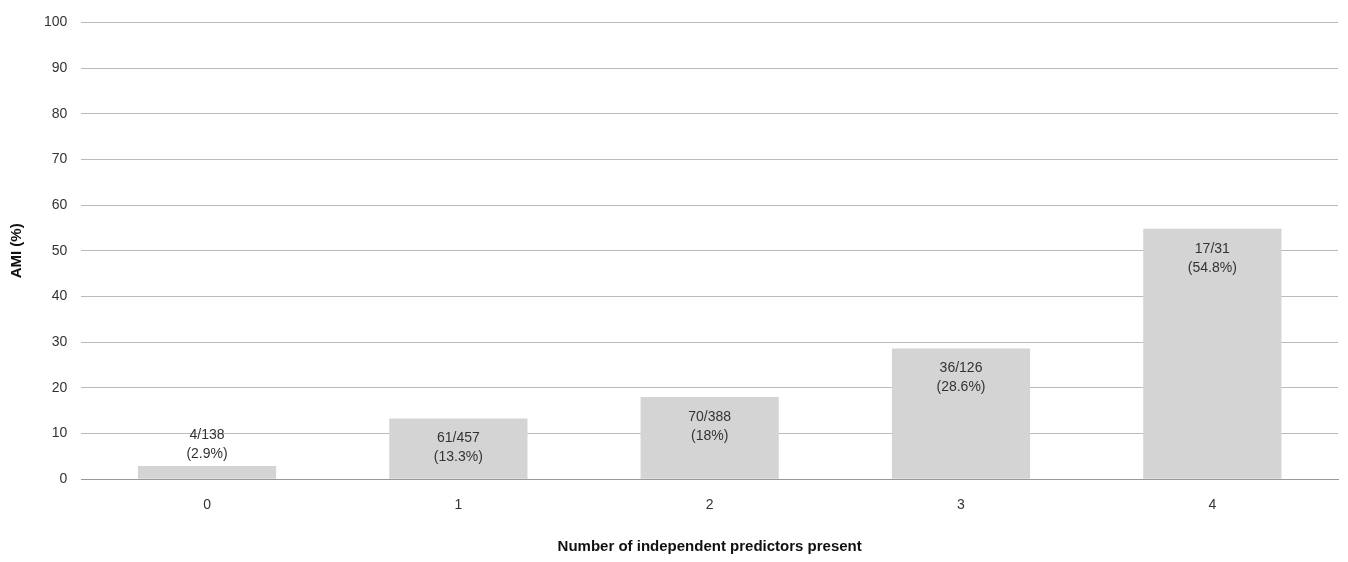 The height and width of the screenshot is (562, 1348). Describe the element at coordinates (59, 158) in the screenshot. I see `y-tick-label: 70` at that location.